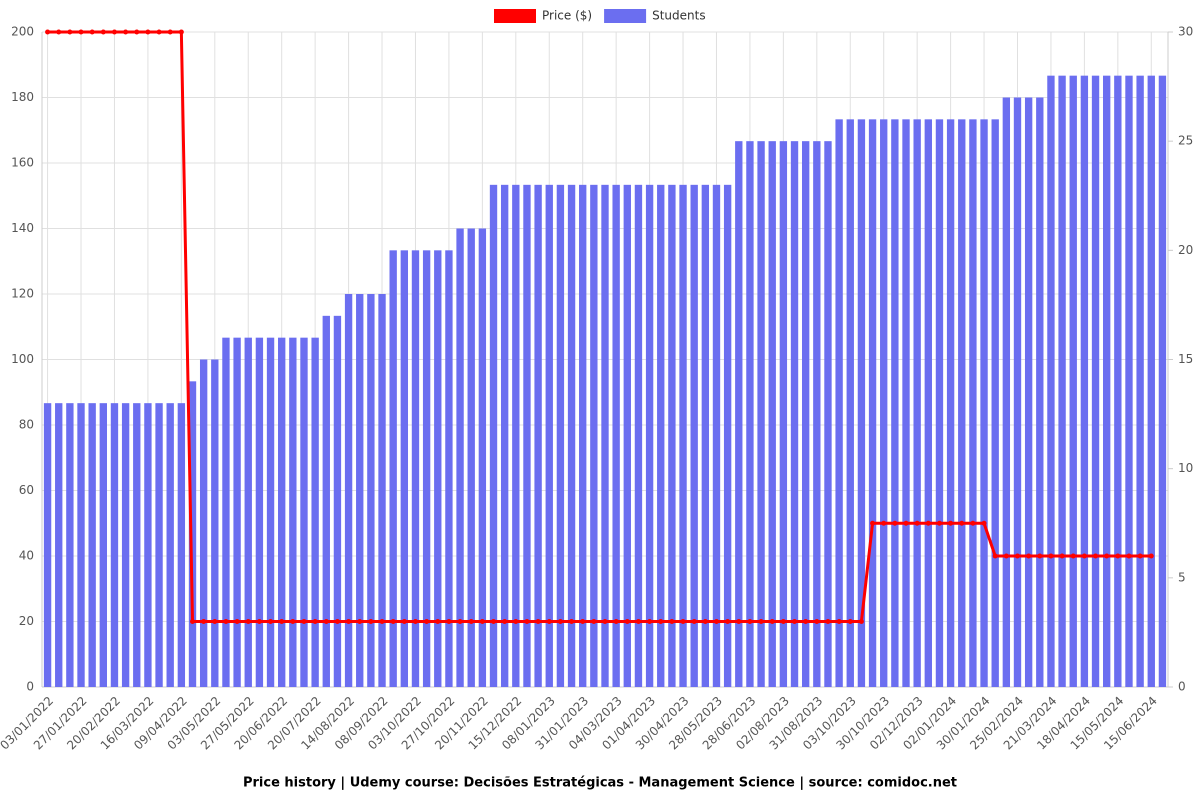 The image size is (1200, 804). What do you see at coordinates (567, 16) in the screenshot?
I see `legend-label: Price ($)` at bounding box center [567, 16].